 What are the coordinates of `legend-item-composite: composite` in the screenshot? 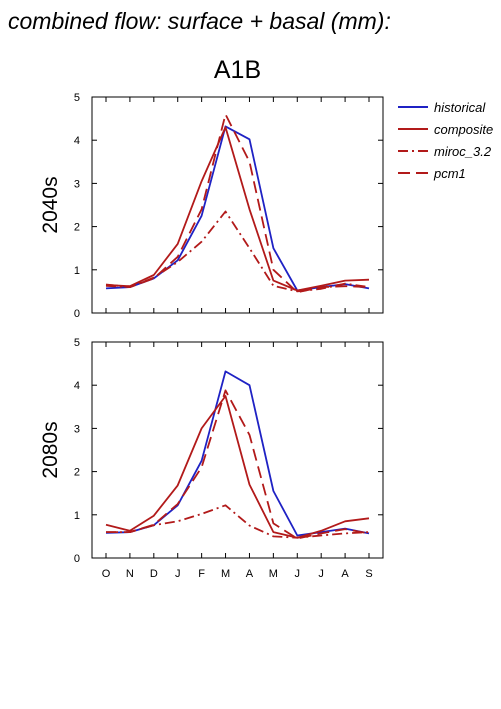 It's located at (445, 129).